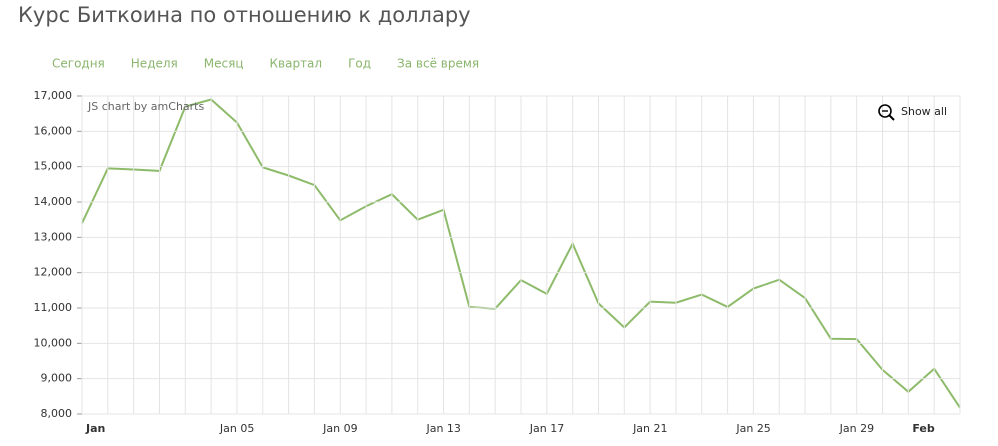  What do you see at coordinates (442, 428) in the screenshot?
I see `x-tick-label: Jan 13` at bounding box center [442, 428].